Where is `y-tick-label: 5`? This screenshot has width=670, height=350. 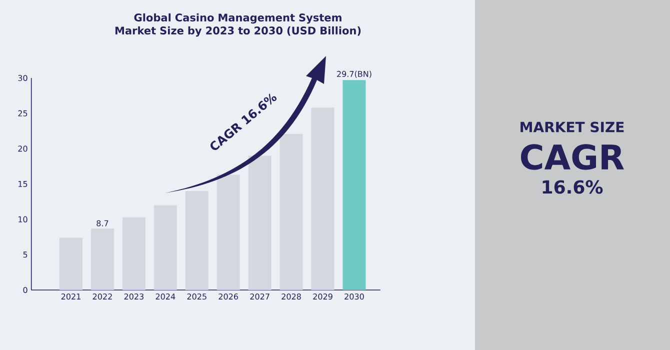 y-tick-label: 5 is located at coordinates (25, 255).